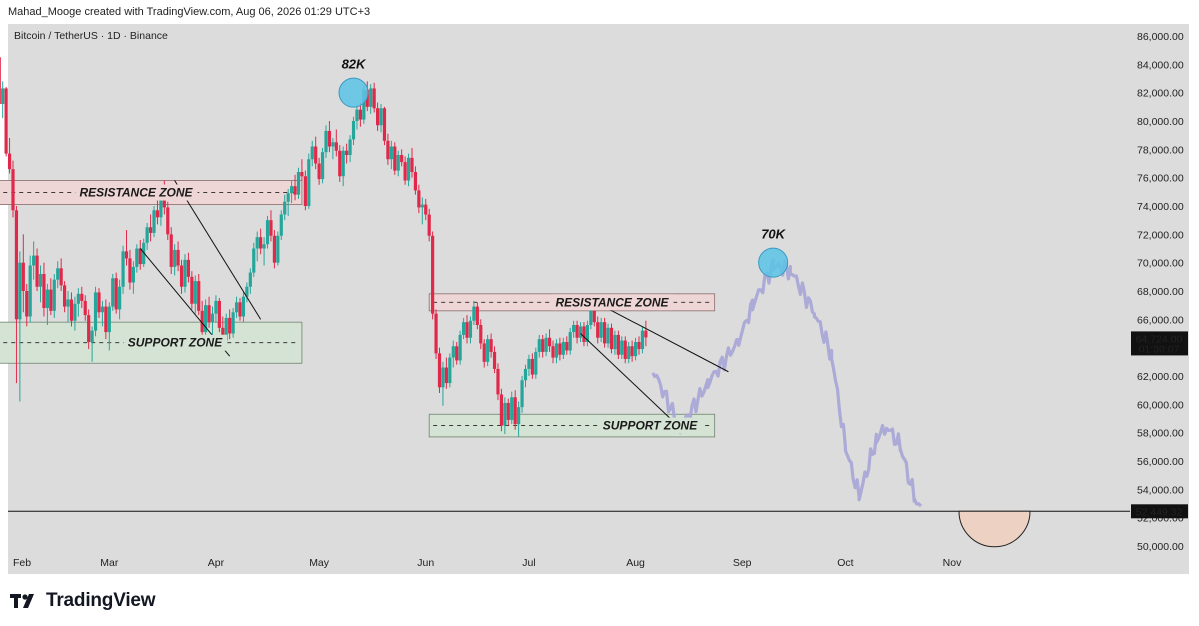 The width and height of the screenshot is (1199, 626). What do you see at coordinates (773, 262) in the screenshot?
I see `peak-circle` at bounding box center [773, 262].